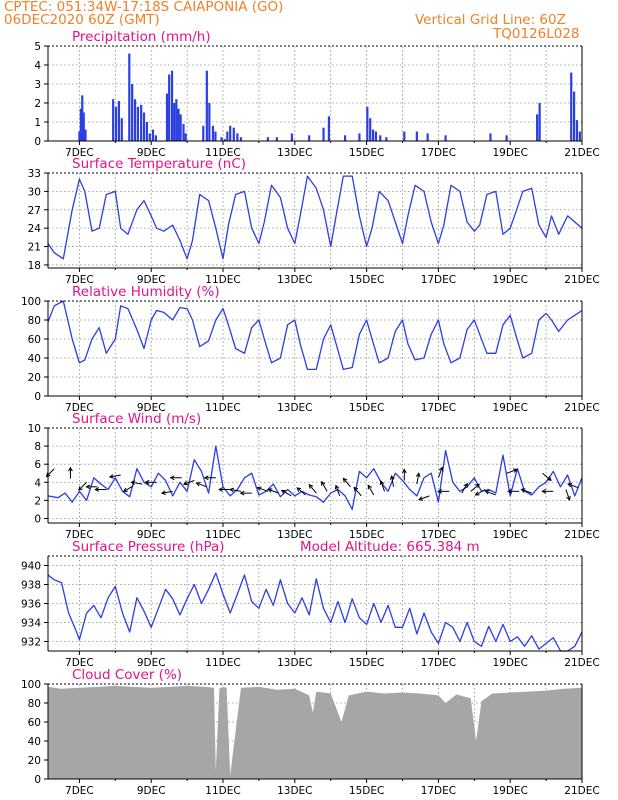 The width and height of the screenshot is (618, 800). I want to click on temp-xtick-label: 19DEC, so click(509, 280).